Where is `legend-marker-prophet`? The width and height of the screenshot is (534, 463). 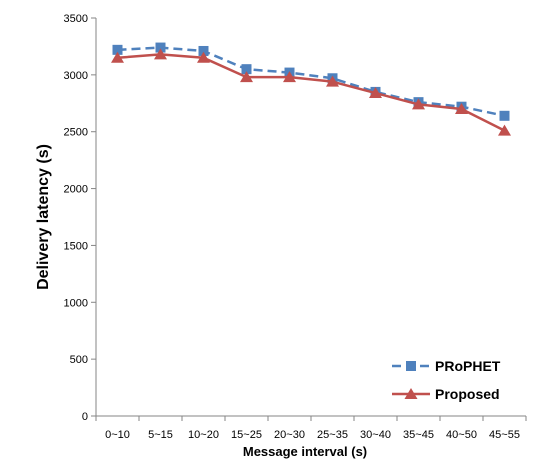 legend-marker-prophet is located at coordinates (411, 366).